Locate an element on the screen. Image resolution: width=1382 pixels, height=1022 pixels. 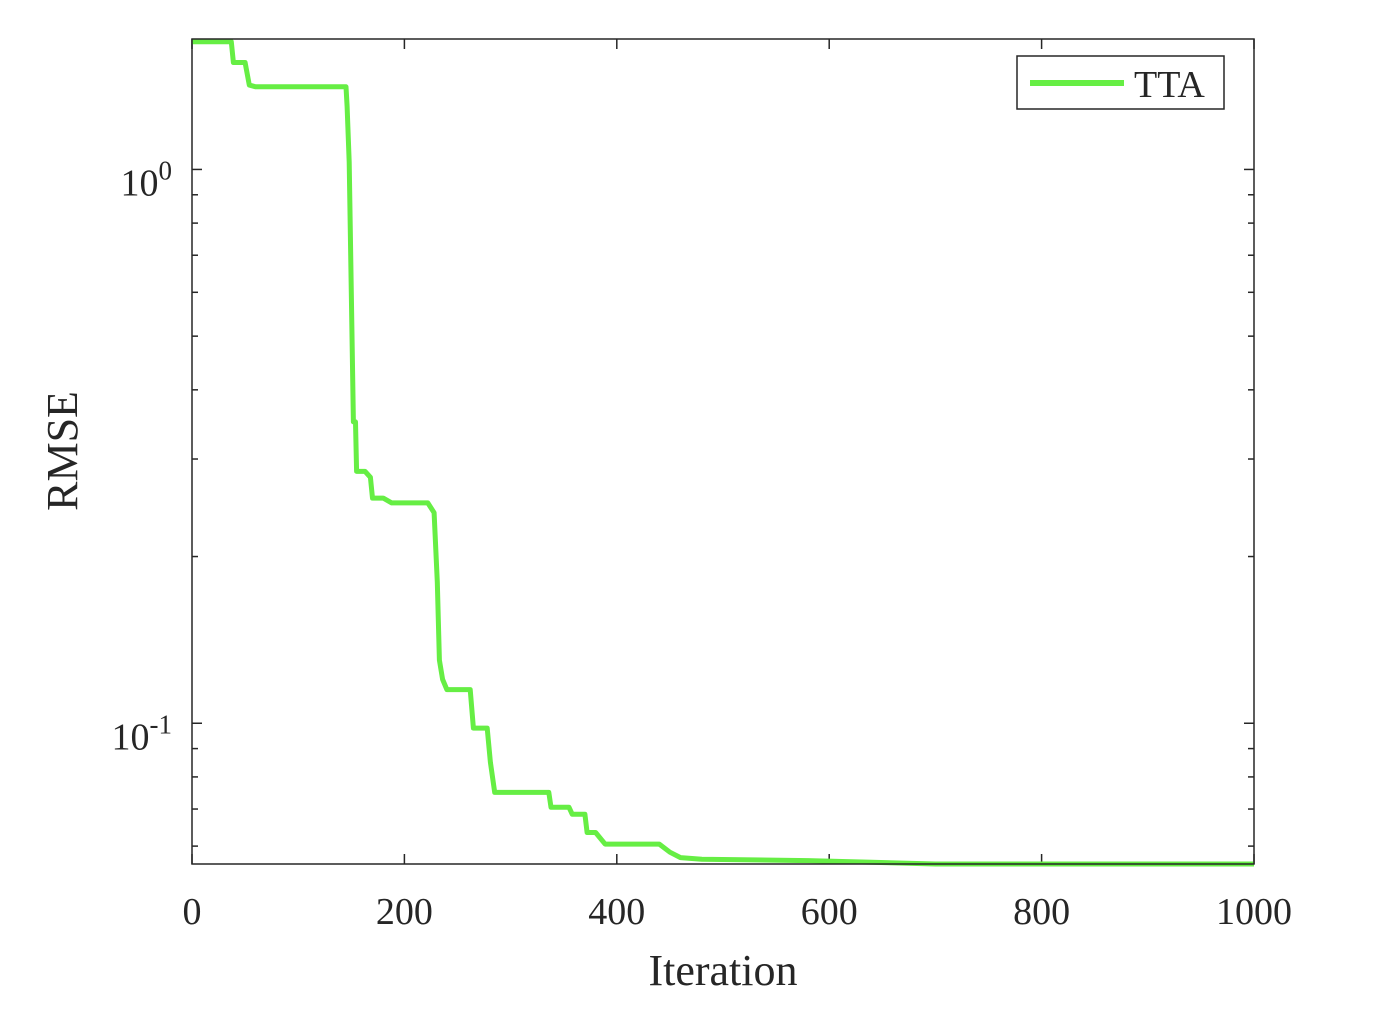
legend-label: TTA is located at coordinates (1169, 85).